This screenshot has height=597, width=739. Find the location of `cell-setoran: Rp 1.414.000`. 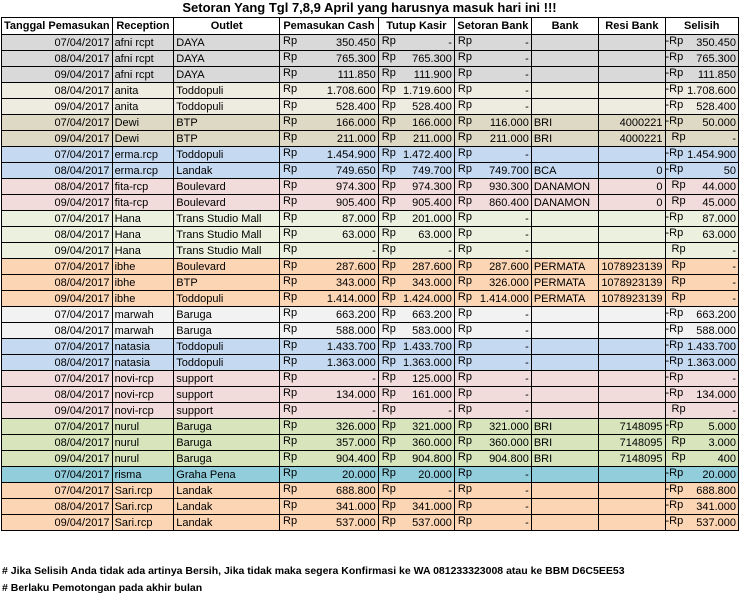

cell-setoran: Rp 1.414.000 is located at coordinates (492, 298).